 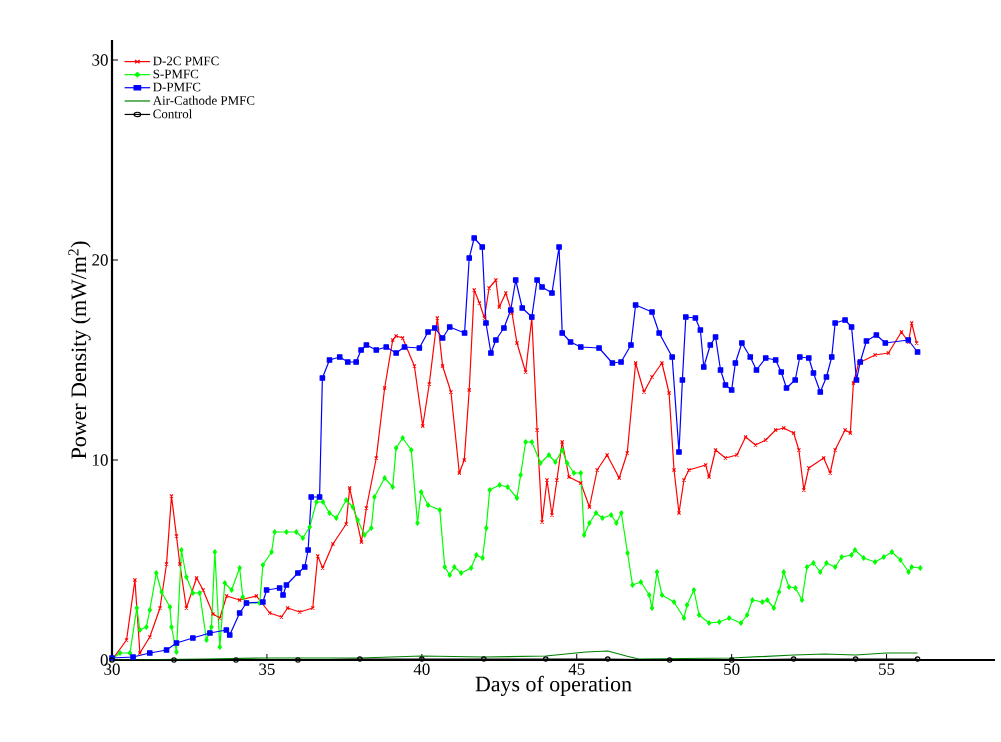 What do you see at coordinates (267, 669) in the screenshot?
I see `x-tick-label: 35` at bounding box center [267, 669].